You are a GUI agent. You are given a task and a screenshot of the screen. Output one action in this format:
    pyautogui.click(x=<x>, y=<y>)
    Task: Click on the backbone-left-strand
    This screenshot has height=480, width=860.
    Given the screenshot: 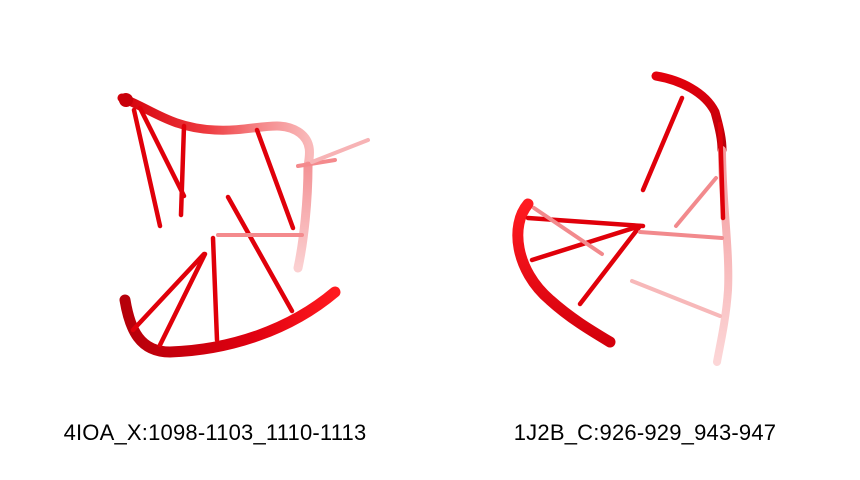 What is the action you would take?
    pyautogui.click(x=564, y=273)
    